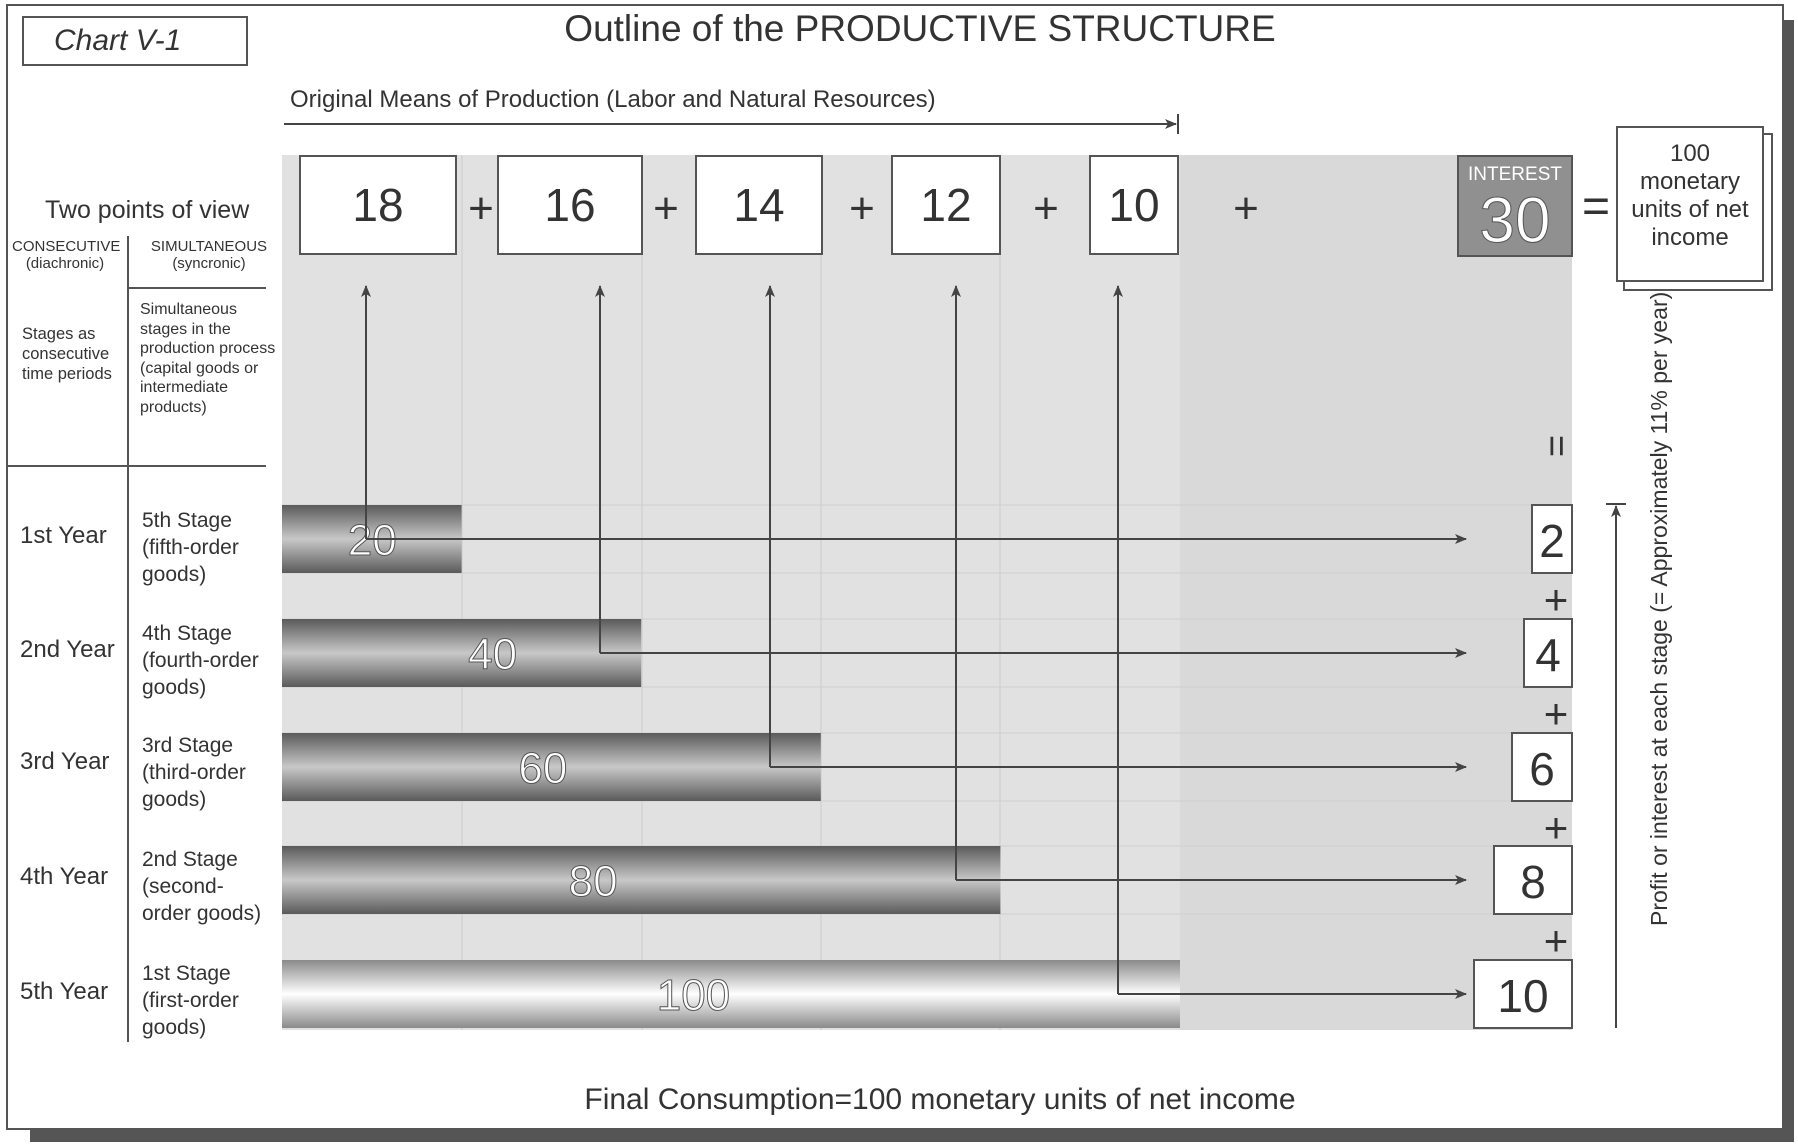 This screenshot has height=1145, width=1798. I want to click on stage-bar-value: 60, so click(542, 768).